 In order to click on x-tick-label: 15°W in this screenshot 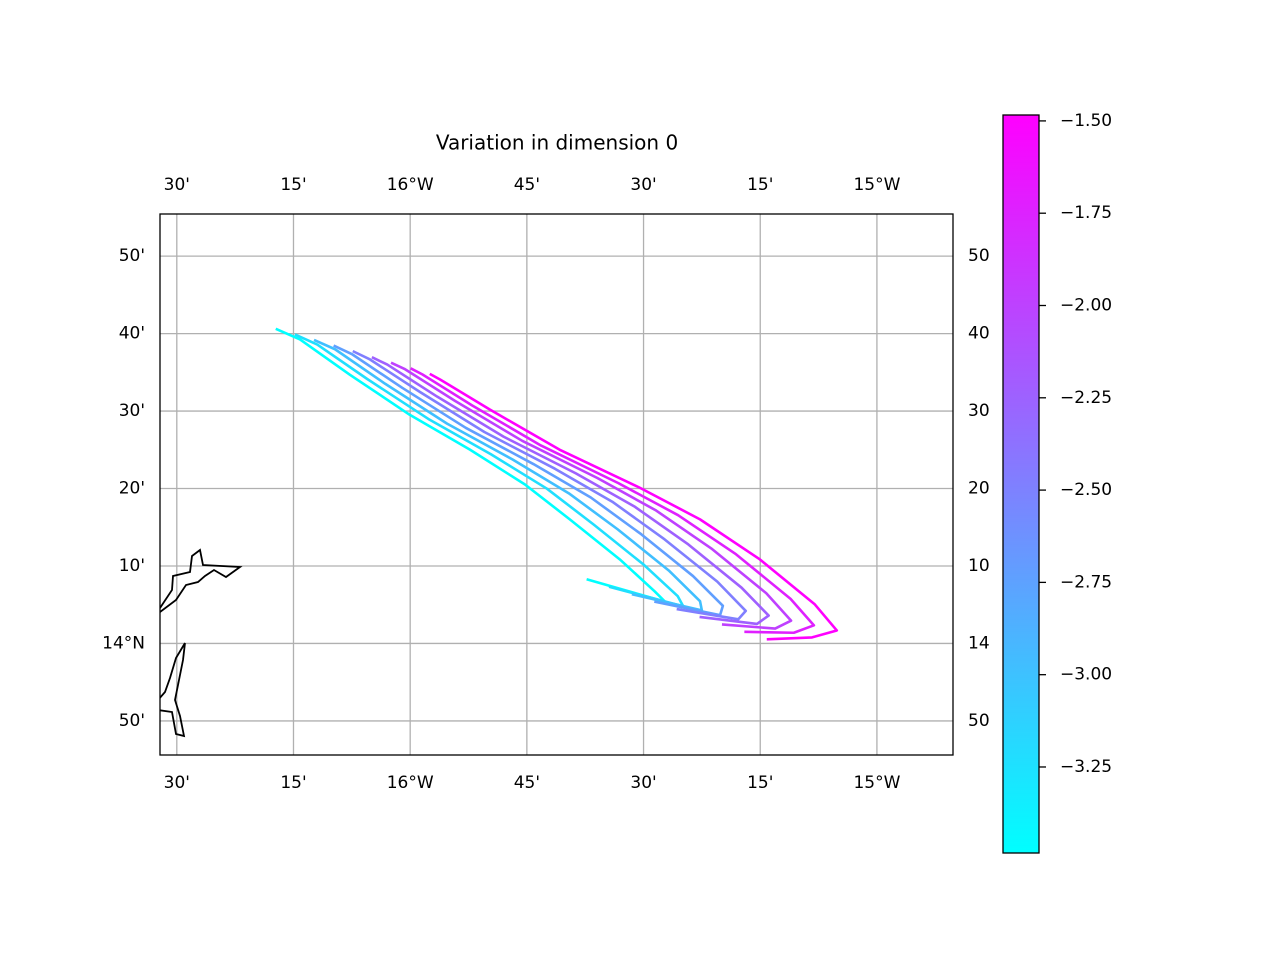, I will do `click(876, 783)`.